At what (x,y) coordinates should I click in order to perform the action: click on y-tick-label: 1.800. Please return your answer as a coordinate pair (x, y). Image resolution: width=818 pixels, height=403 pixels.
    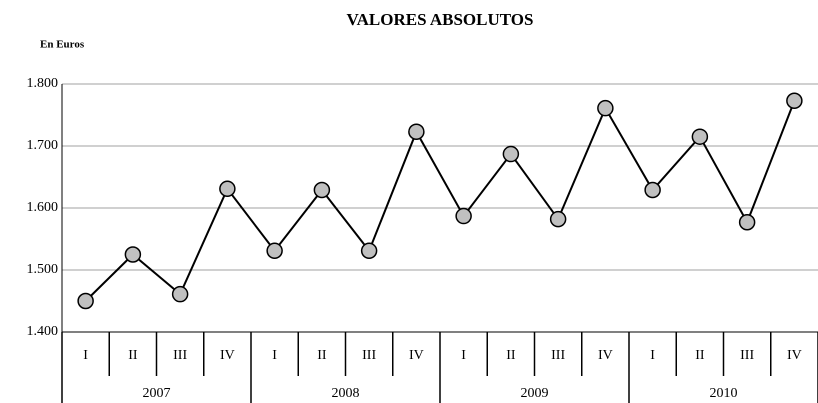
    Looking at the image, I should click on (43, 83).